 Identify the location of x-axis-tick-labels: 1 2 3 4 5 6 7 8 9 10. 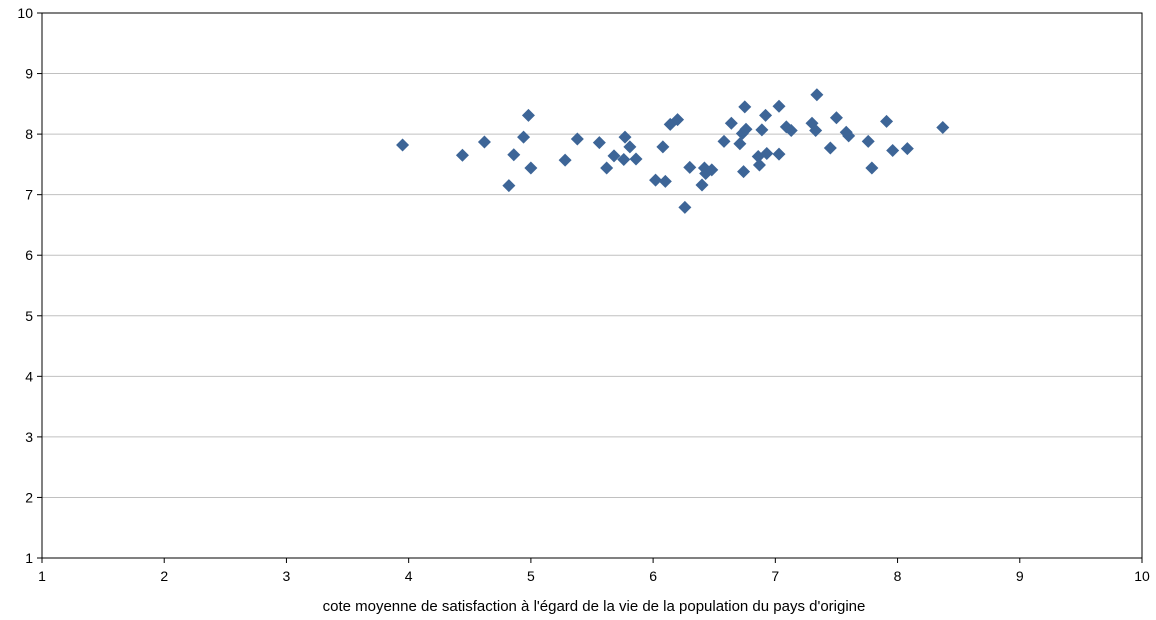
(594, 571).